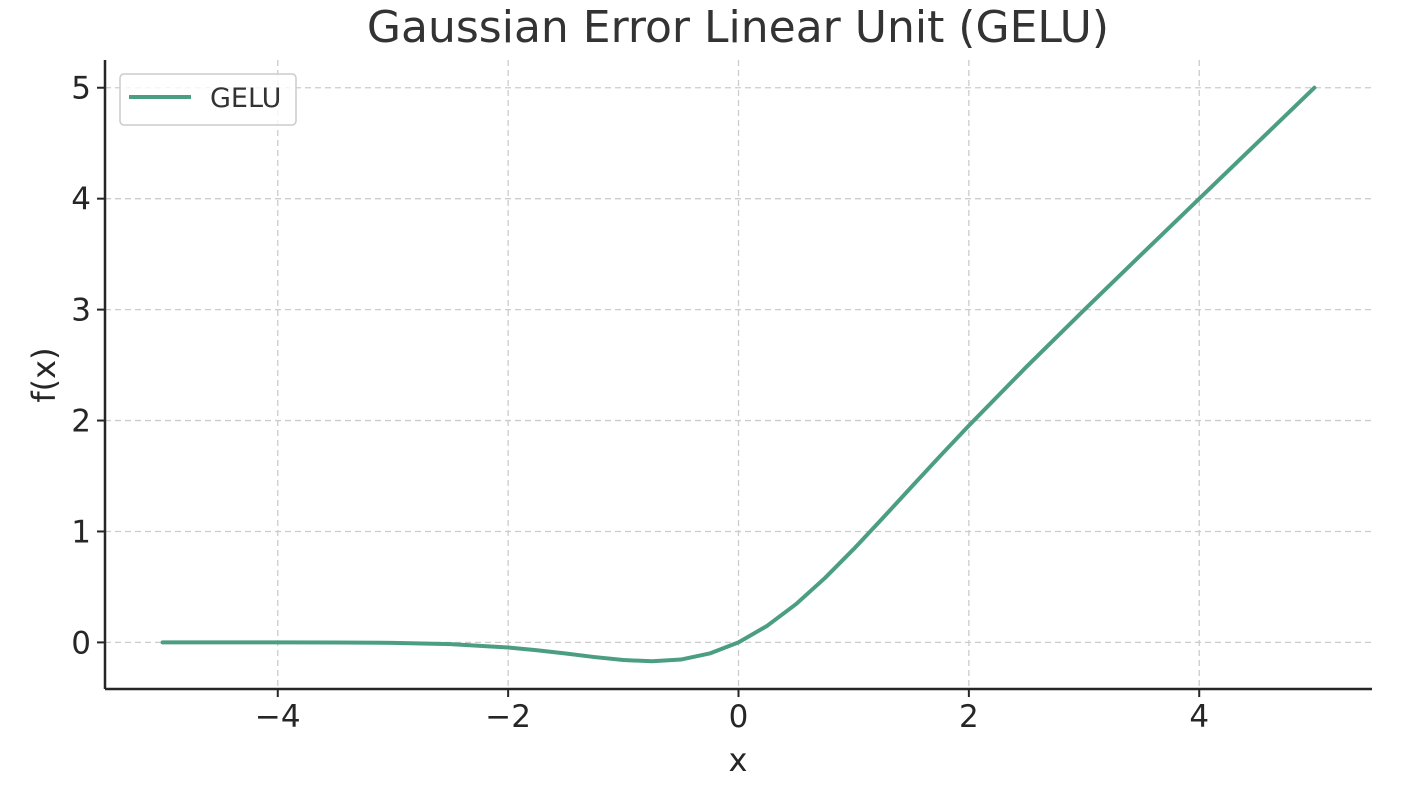 Image resolution: width=1416 pixels, height=796 pixels. I want to click on x-tick-label: 2, so click(969, 717).